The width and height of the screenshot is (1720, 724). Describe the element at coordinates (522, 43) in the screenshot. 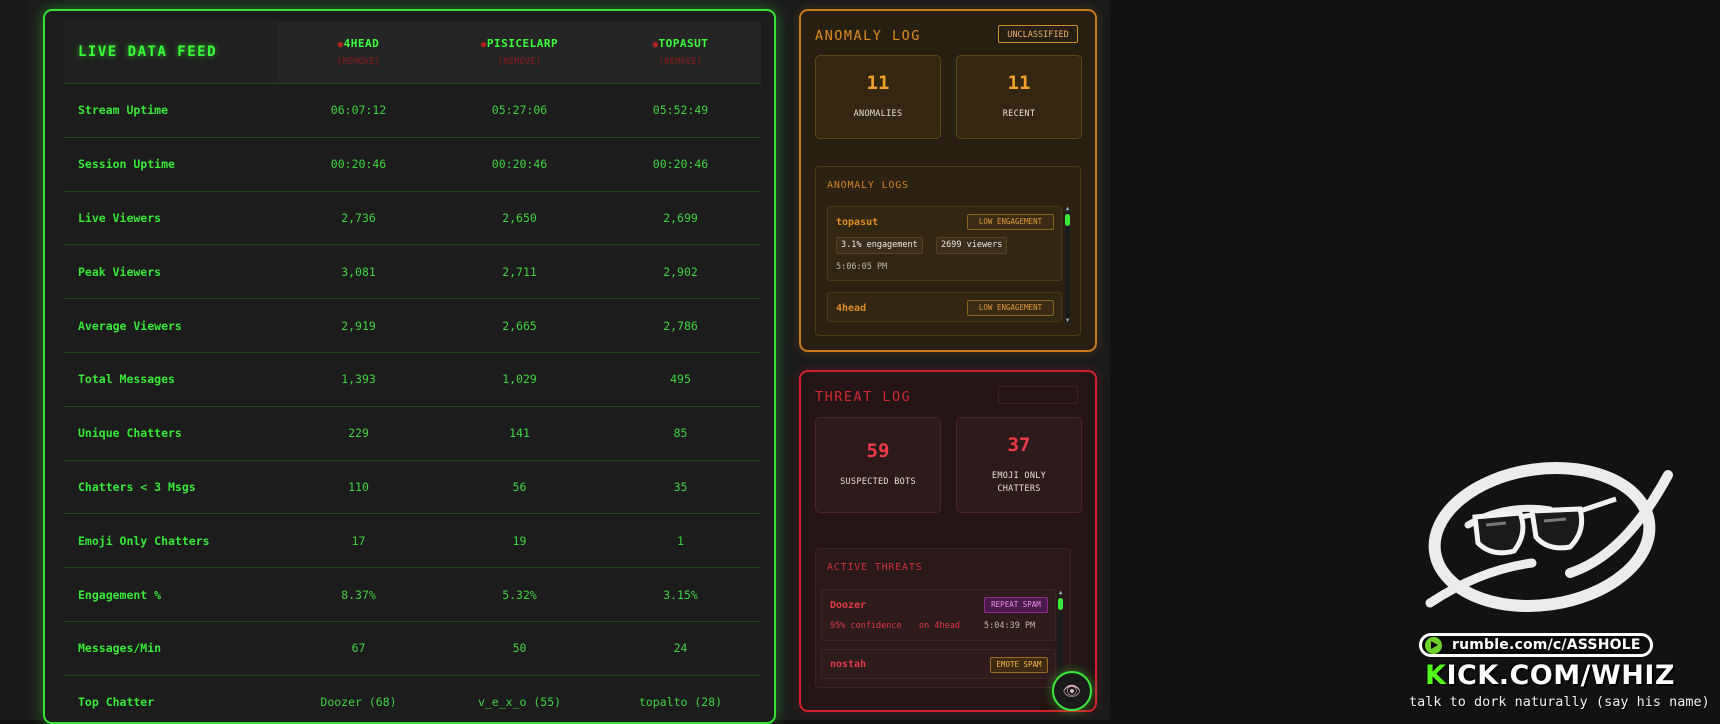

I see `channel-name: PISICELARP` at that location.